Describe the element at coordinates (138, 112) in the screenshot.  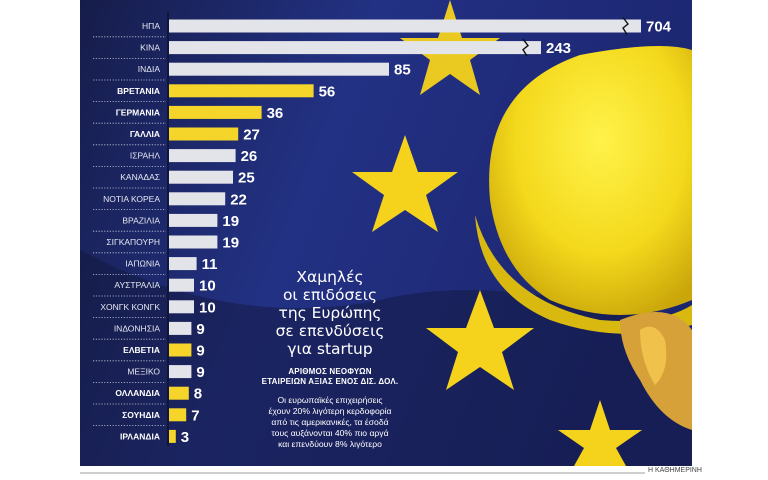
I see `category-label: ΓΕΡΜΑΝΙΑ` at that location.